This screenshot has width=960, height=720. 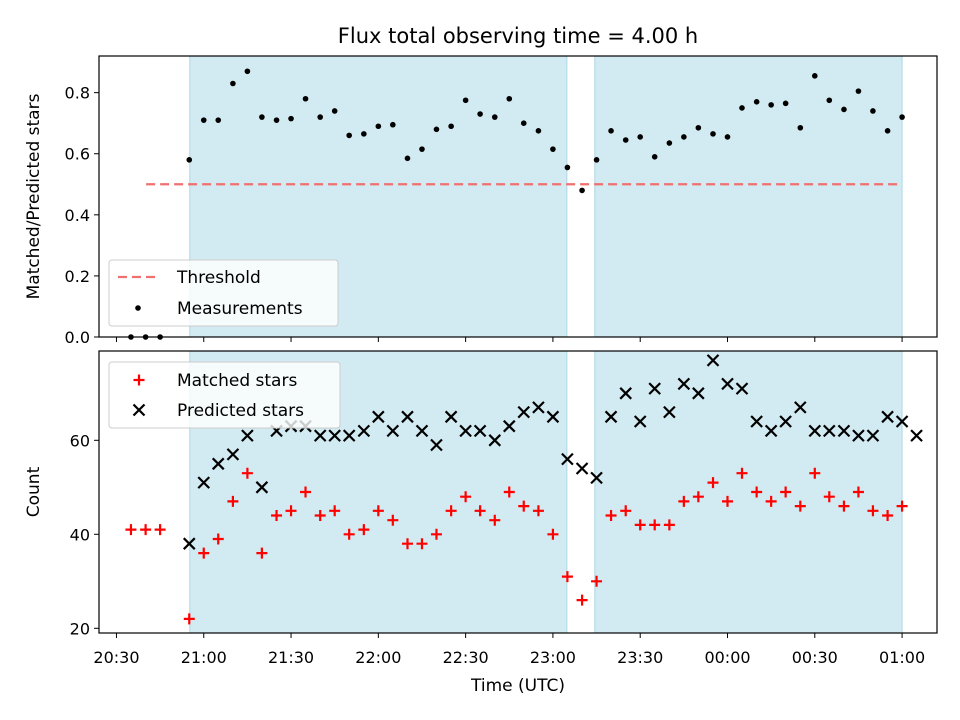 I want to click on bottom-legend-box, so click(x=224, y=395).